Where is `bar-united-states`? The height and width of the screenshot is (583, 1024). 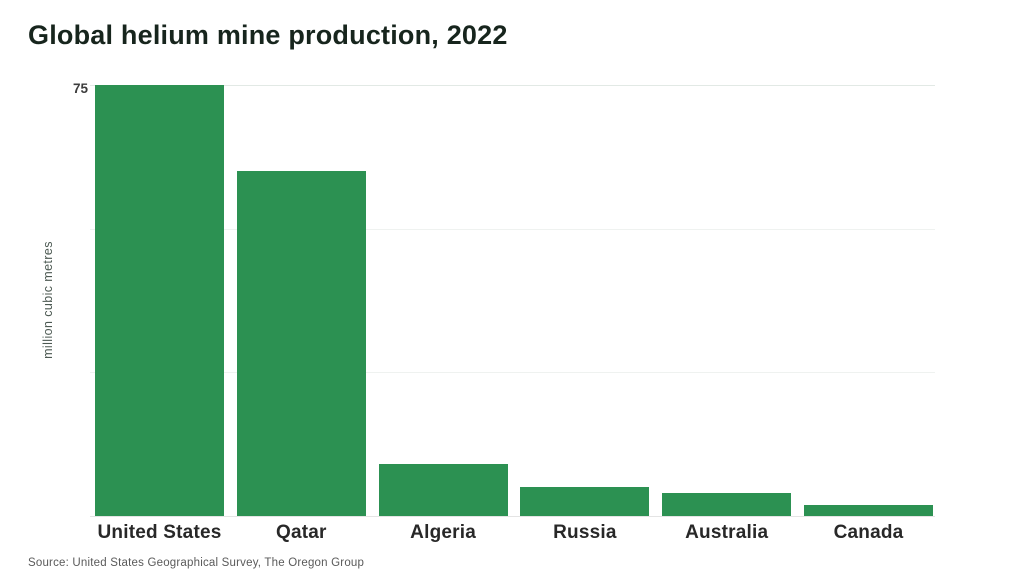 bar-united-states is located at coordinates (159, 300).